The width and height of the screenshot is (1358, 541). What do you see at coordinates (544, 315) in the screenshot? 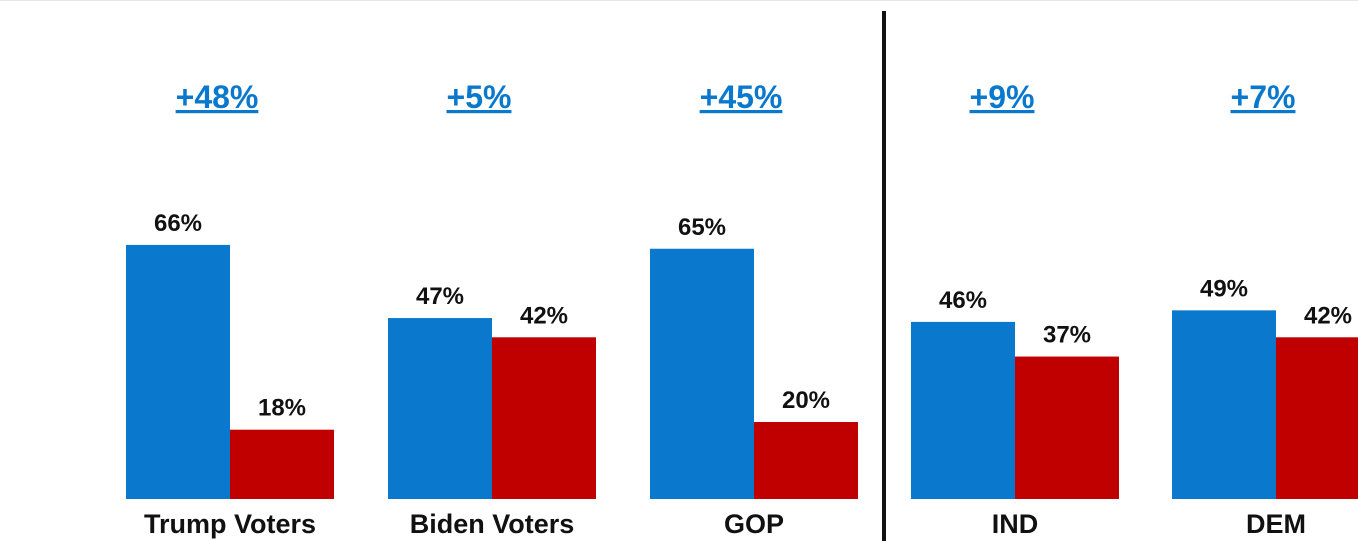
I see `value-label-series-2-1: 42%` at bounding box center [544, 315].